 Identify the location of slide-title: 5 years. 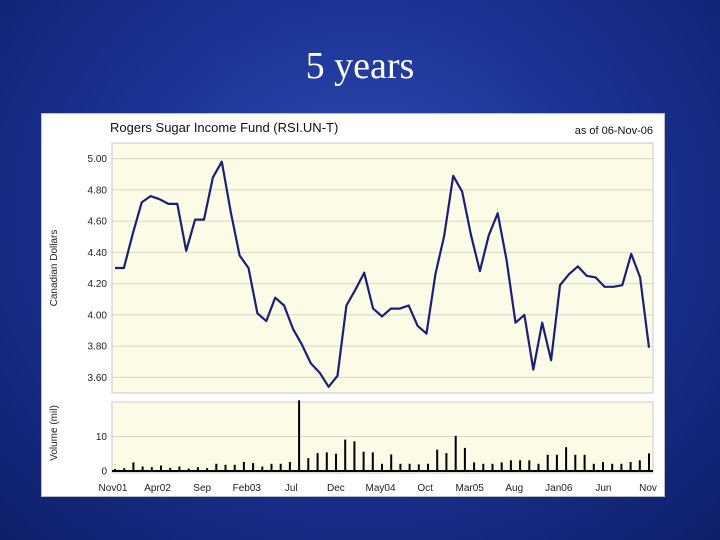
(360, 66).